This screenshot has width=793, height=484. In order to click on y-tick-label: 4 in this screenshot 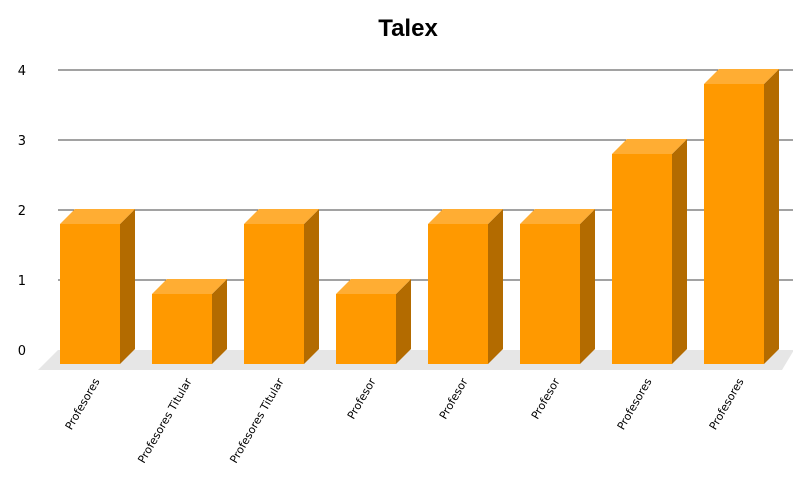, I will do `click(22, 71)`.